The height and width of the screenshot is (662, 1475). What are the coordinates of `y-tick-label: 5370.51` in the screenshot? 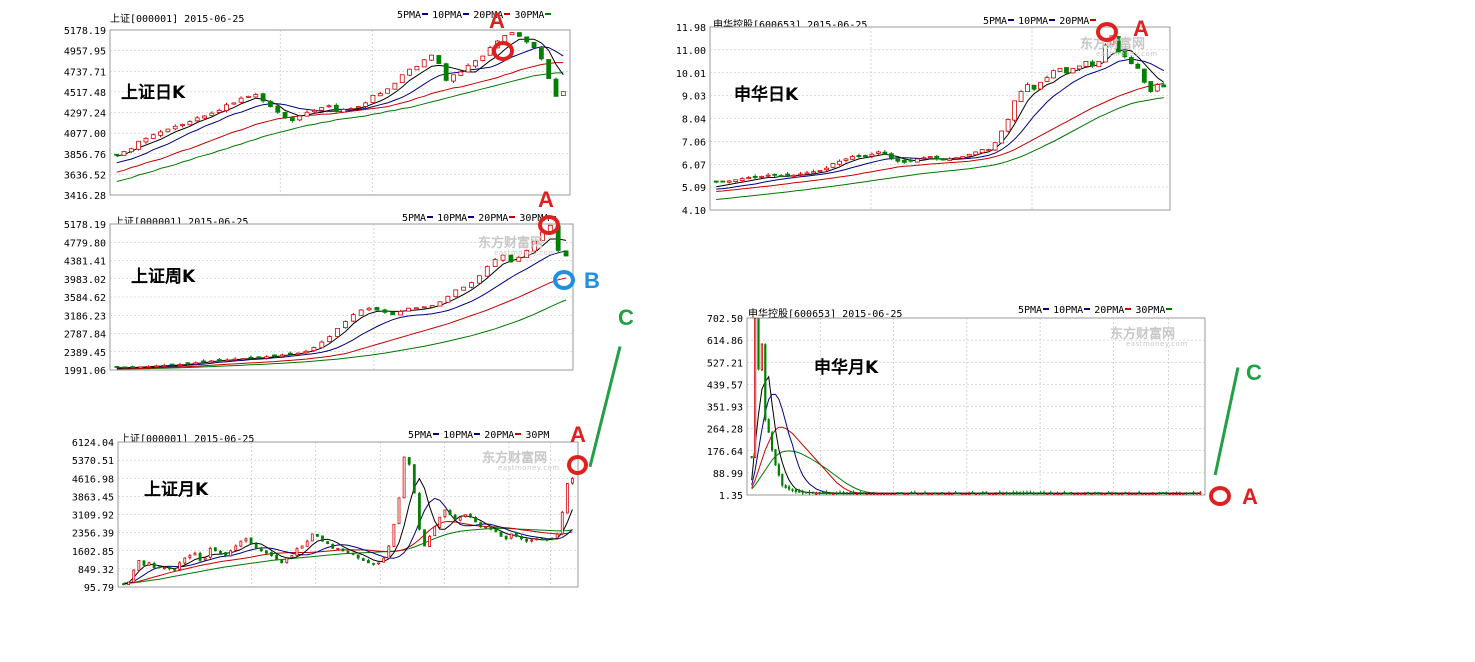 It's located at (93, 461).